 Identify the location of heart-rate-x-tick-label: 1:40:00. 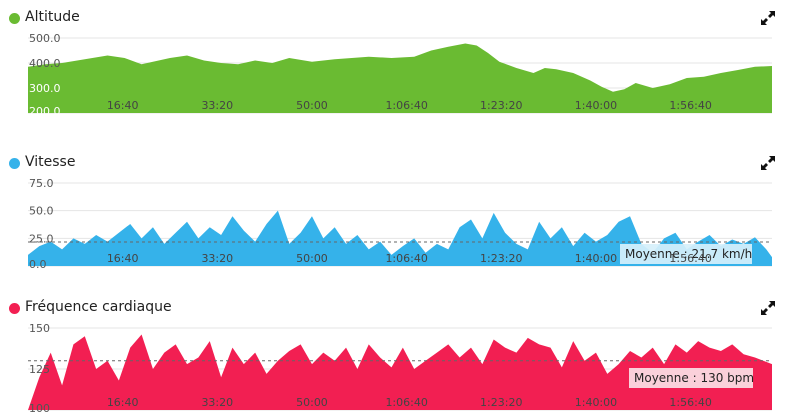
(596, 402).